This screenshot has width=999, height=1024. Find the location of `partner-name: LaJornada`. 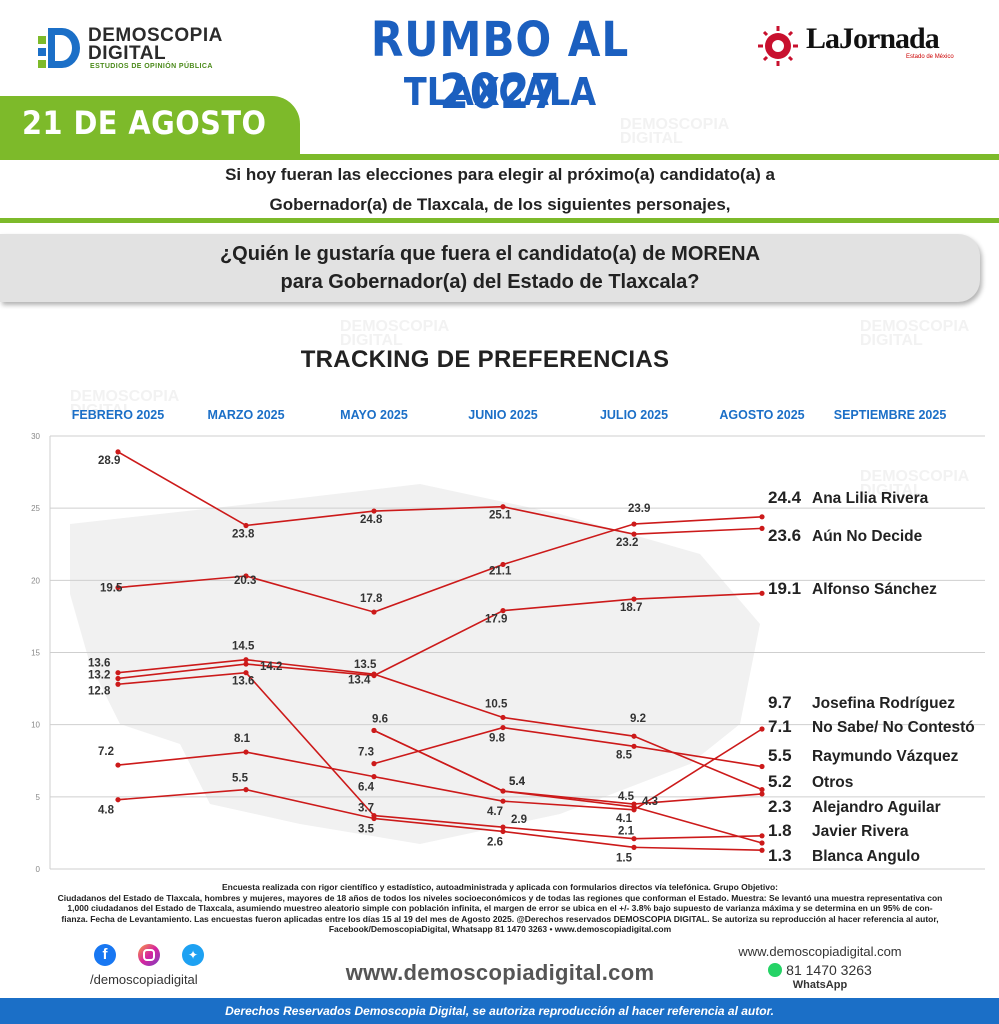

partner-name: LaJornada is located at coordinates (873, 38).